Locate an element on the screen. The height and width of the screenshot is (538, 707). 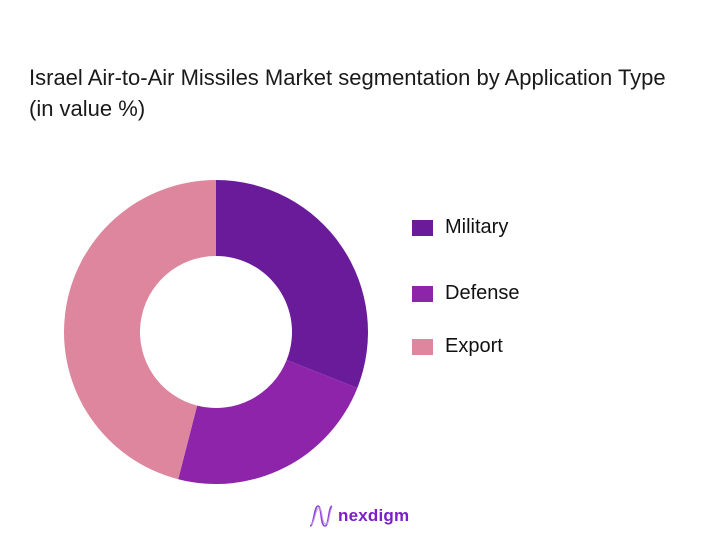
slice-export is located at coordinates (140, 330).